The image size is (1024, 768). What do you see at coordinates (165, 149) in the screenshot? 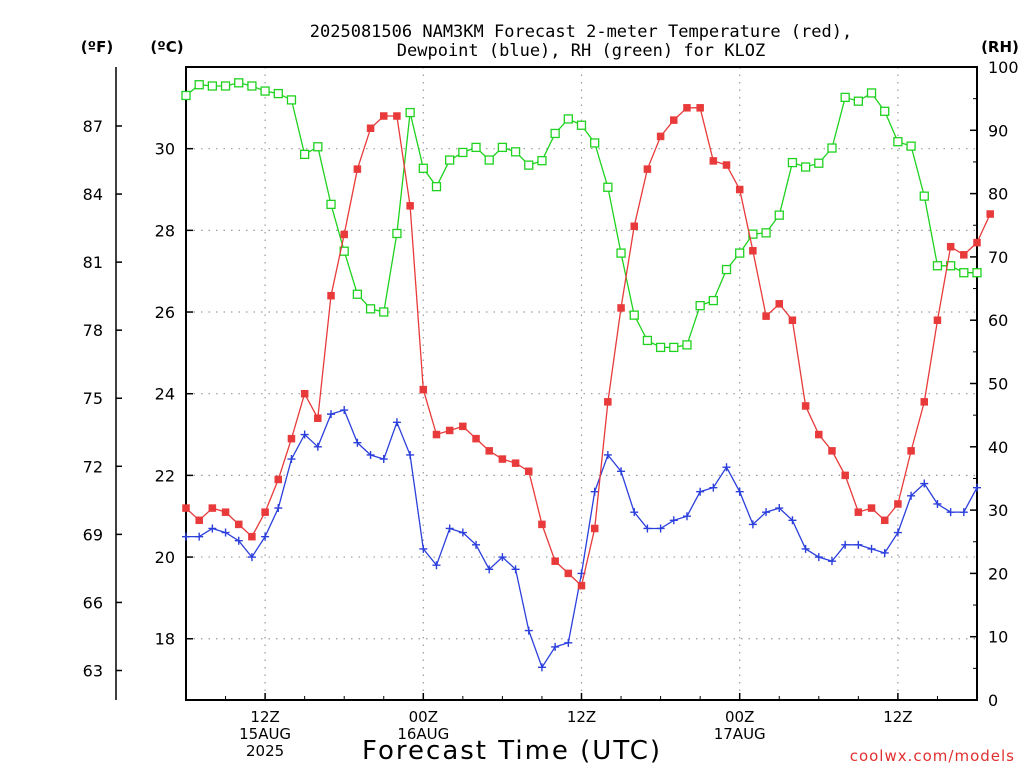
I see `celsius-tick-label-30: 30` at bounding box center [165, 149].